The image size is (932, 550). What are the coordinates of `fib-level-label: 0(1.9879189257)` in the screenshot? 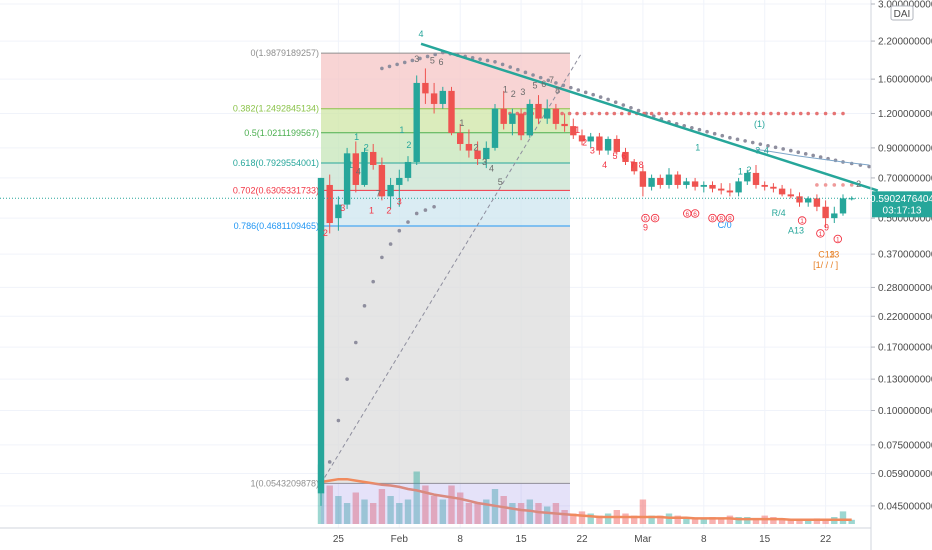 It's located at (284, 53).